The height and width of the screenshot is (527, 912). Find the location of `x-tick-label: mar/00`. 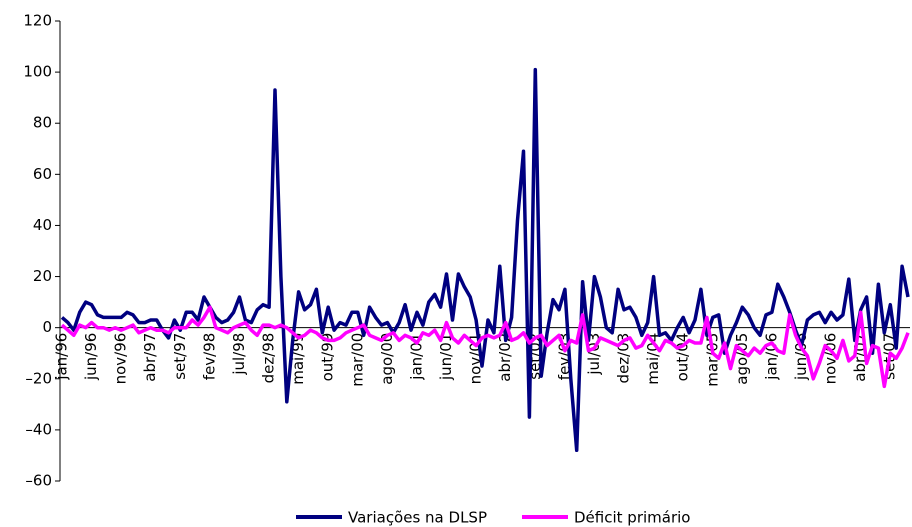

x-tick-label: mar/00 is located at coordinates (357, 360).